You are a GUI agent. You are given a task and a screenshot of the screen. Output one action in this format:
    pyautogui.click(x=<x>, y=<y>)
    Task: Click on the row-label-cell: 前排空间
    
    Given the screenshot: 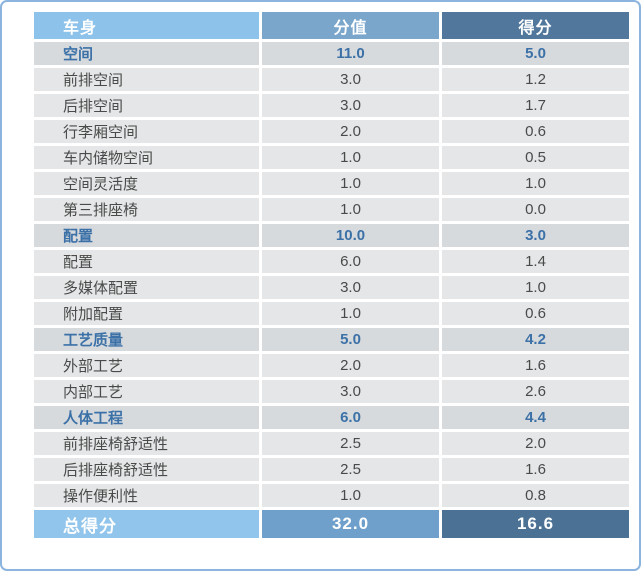 What is the action you would take?
    pyautogui.click(x=146, y=79)
    